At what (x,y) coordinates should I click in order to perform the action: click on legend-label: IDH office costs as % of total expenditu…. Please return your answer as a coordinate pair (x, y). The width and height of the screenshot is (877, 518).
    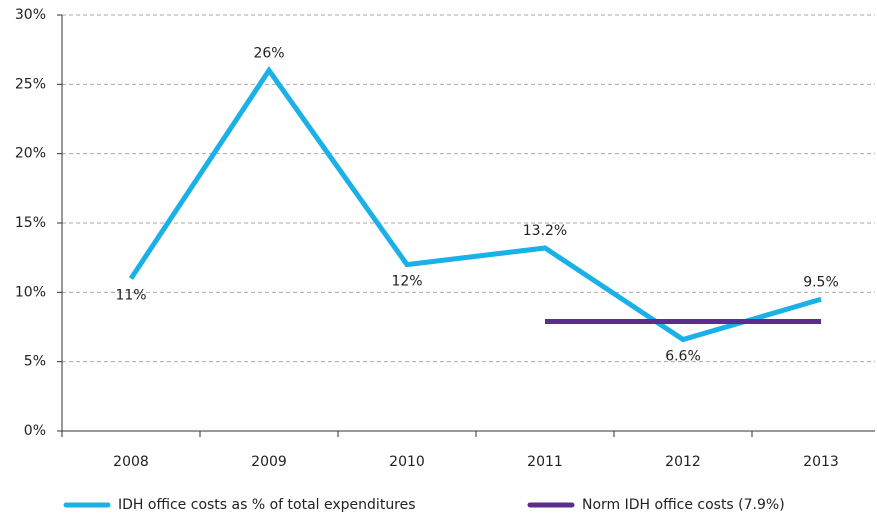
    Looking at the image, I should click on (267, 505).